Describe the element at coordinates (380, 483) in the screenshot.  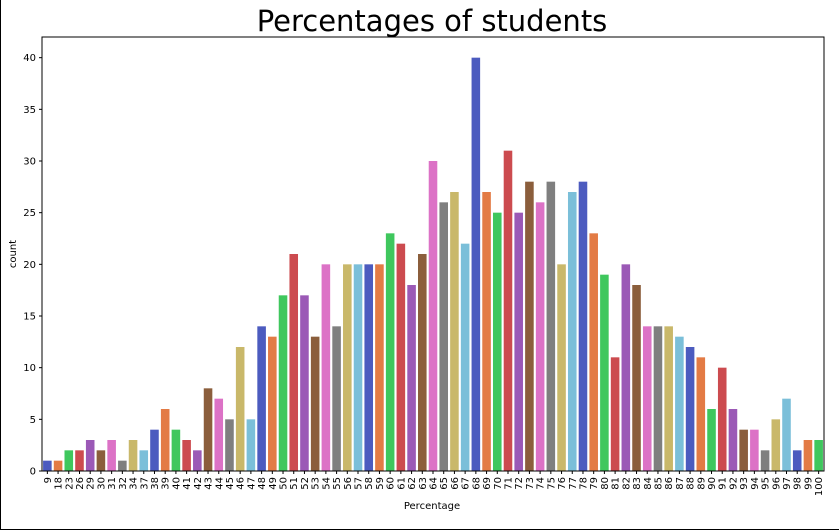
I see `x-tick-label: 59` at that location.